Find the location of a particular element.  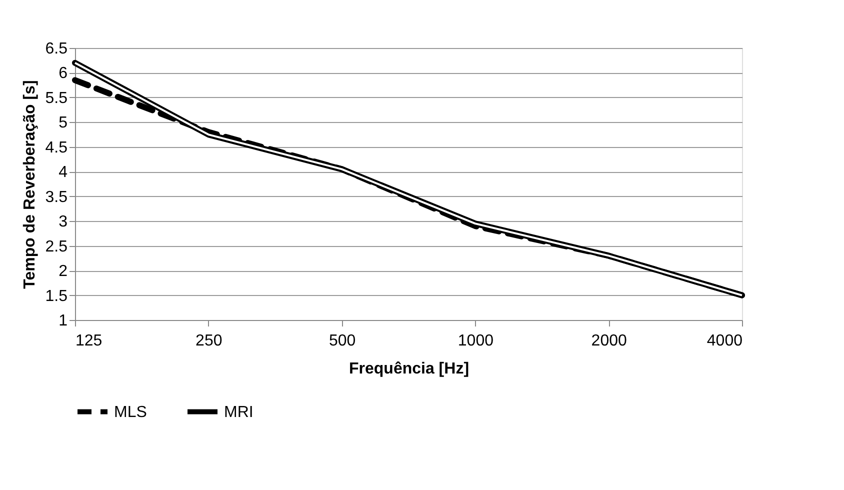

x-tick-label: 1000 is located at coordinates (476, 341).